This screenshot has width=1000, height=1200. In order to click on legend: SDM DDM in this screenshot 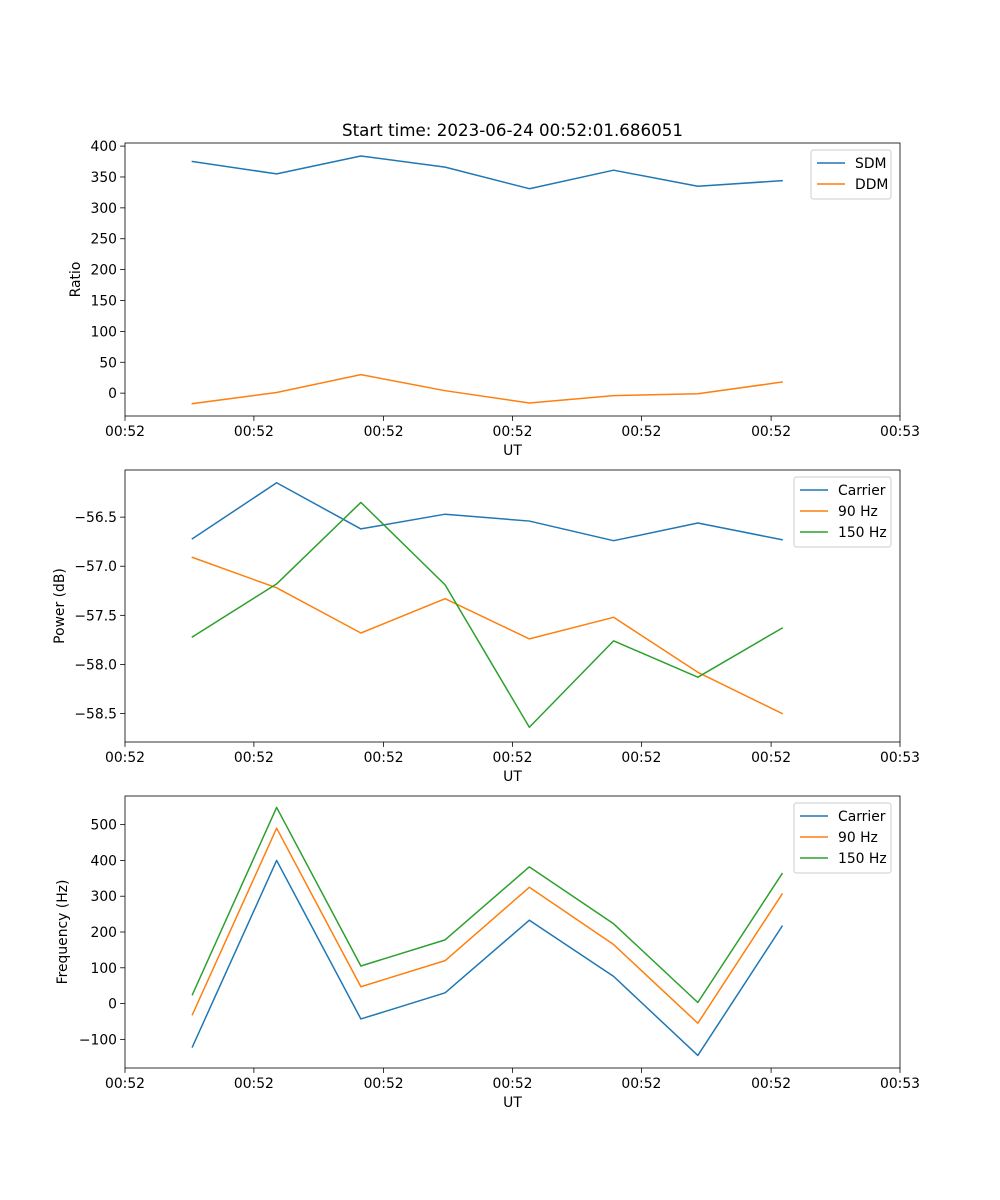, I will do `click(851, 174)`.